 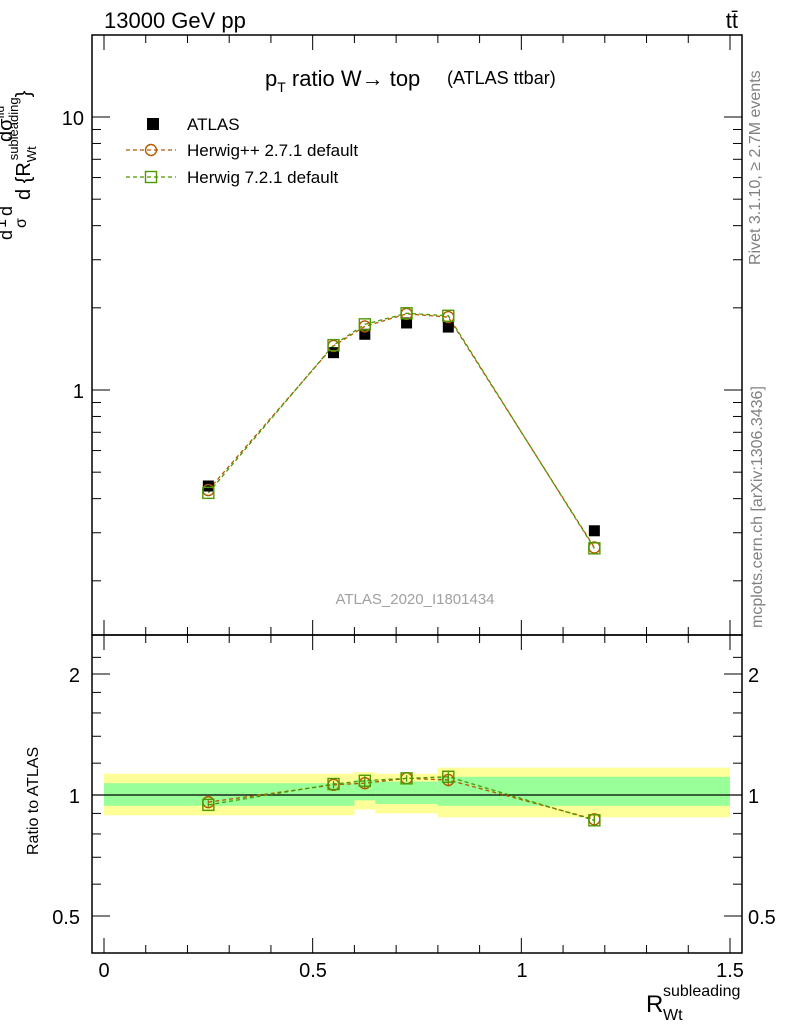 I want to click on mcplots-label: mcplots.cern.ch [arXiv:1306.3436], so click(x=757, y=507).